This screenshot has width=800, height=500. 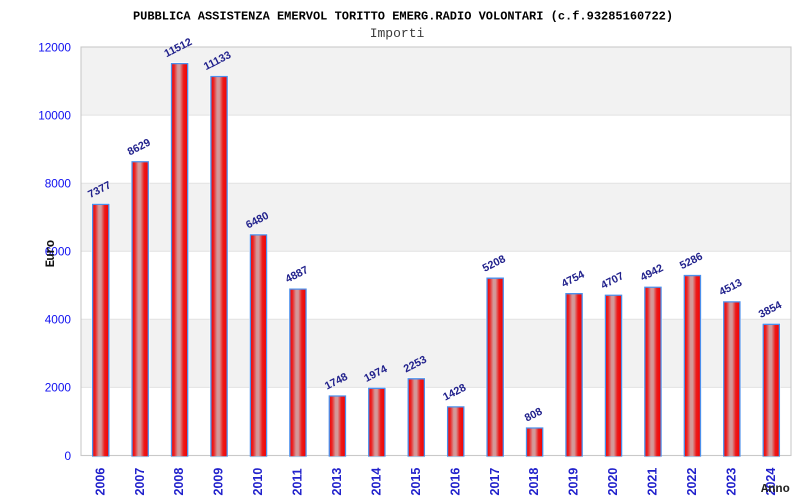 What do you see at coordinates (58, 388) in the screenshot?
I see `svg-text: 2000` at bounding box center [58, 388].